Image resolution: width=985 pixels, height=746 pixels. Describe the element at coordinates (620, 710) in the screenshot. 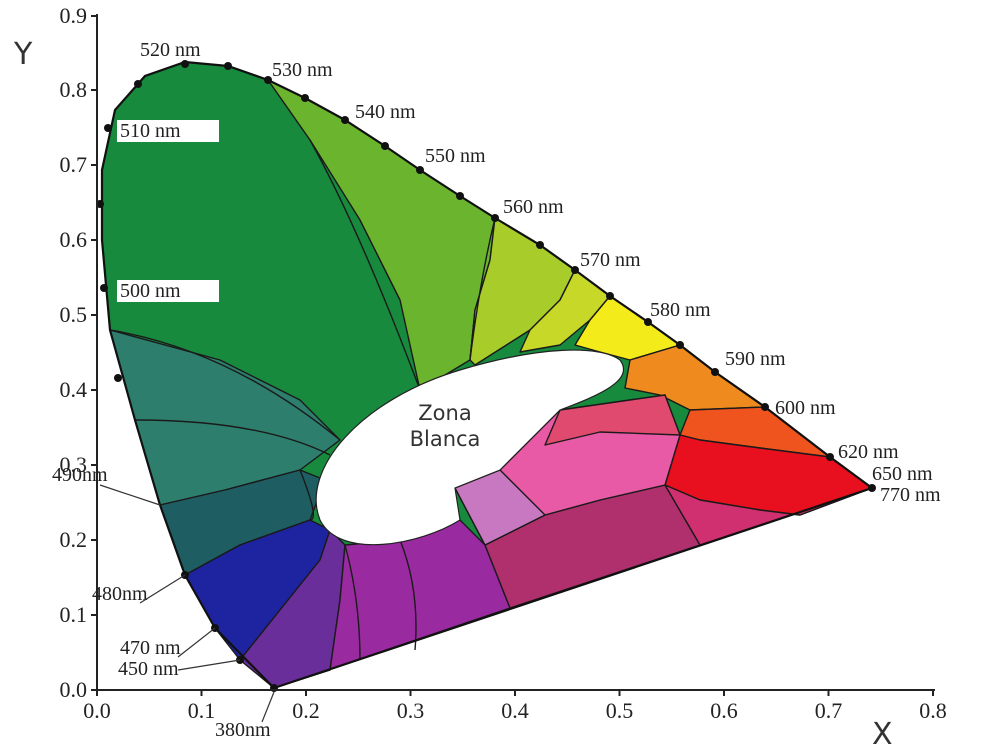

I see `x-tick-label: 0.5` at that location.